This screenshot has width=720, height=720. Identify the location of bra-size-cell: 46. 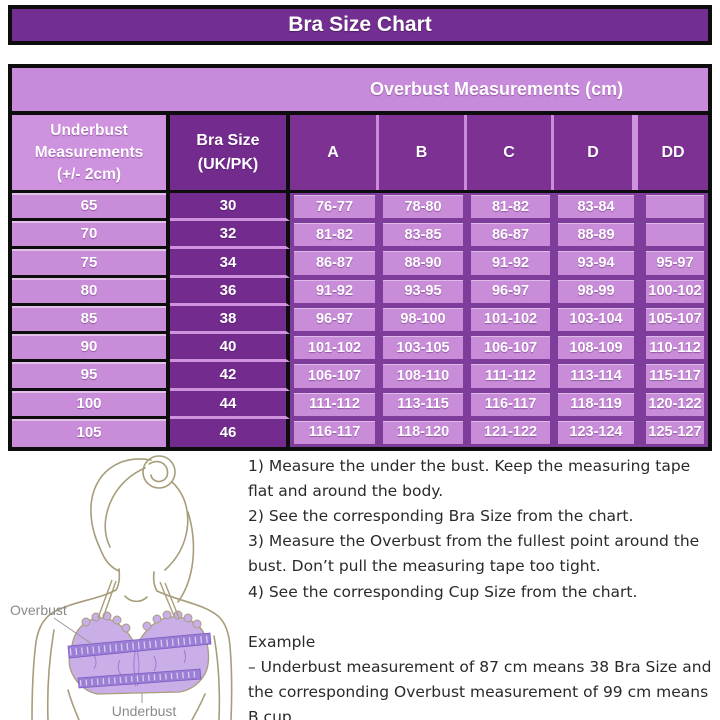
(230, 432).